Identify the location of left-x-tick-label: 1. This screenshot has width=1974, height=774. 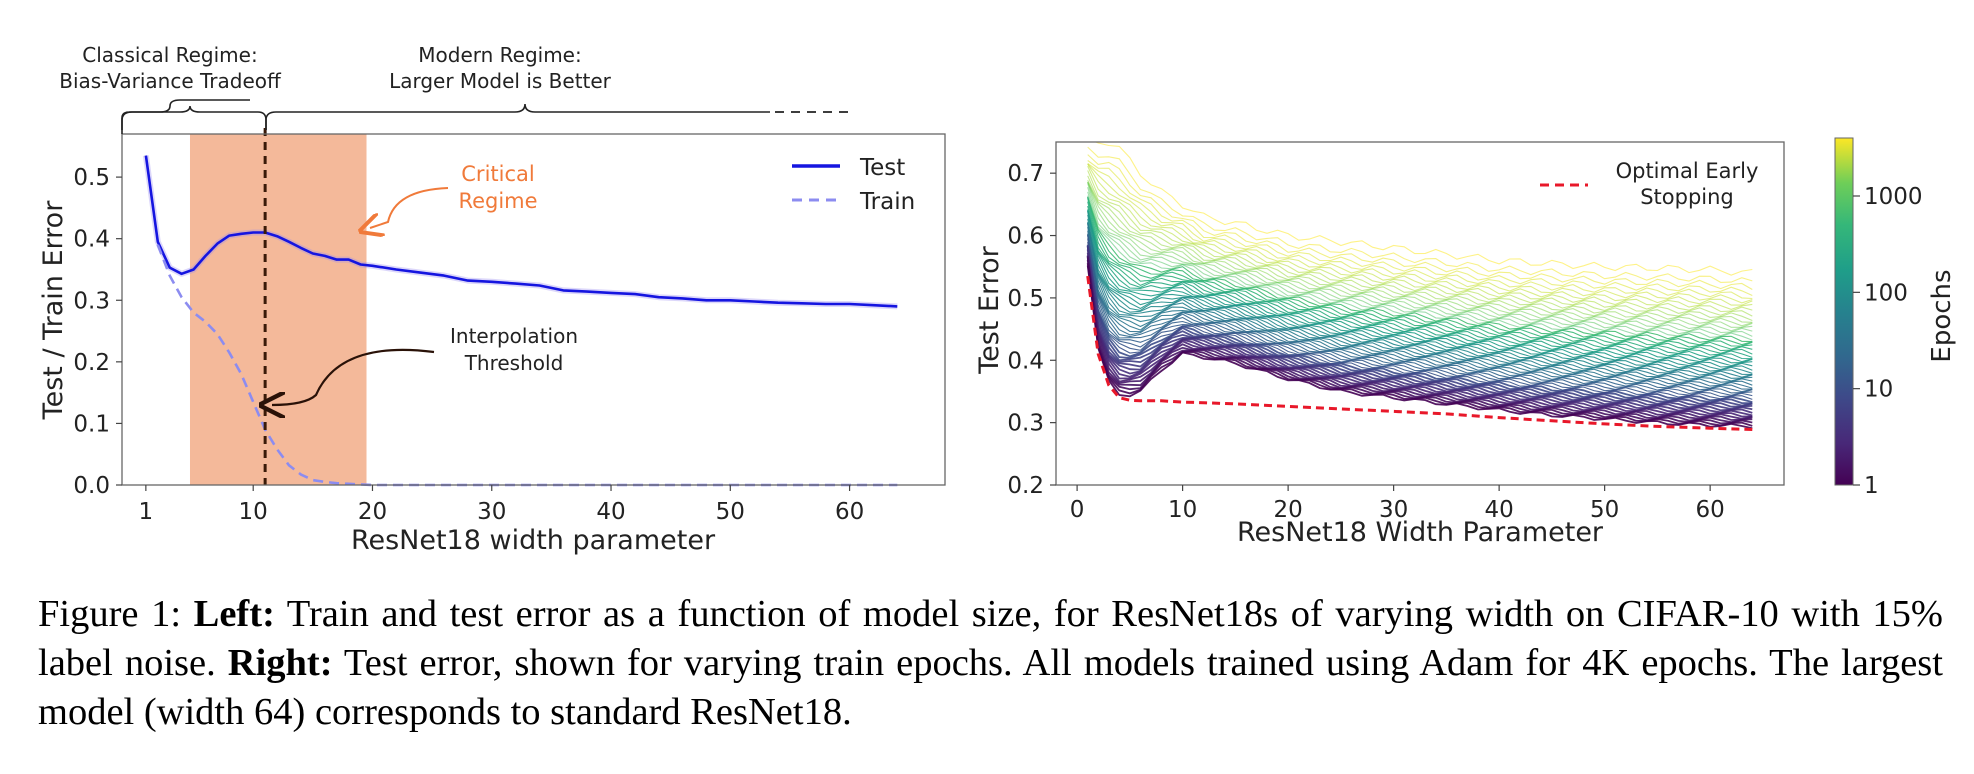
(146, 512).